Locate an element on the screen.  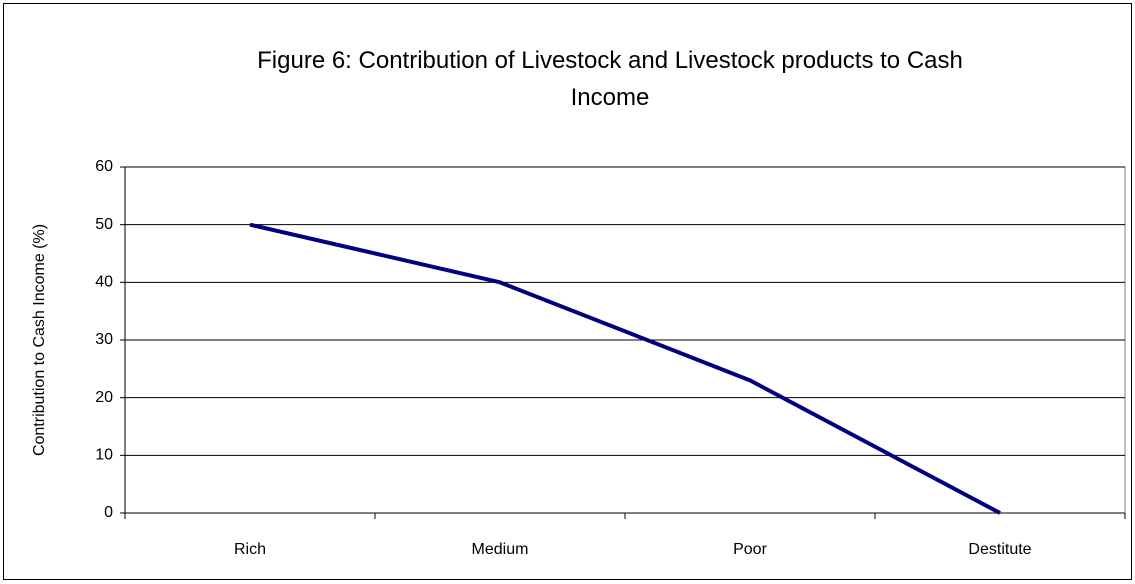
y-tick-label: 0 is located at coordinates (108, 512).